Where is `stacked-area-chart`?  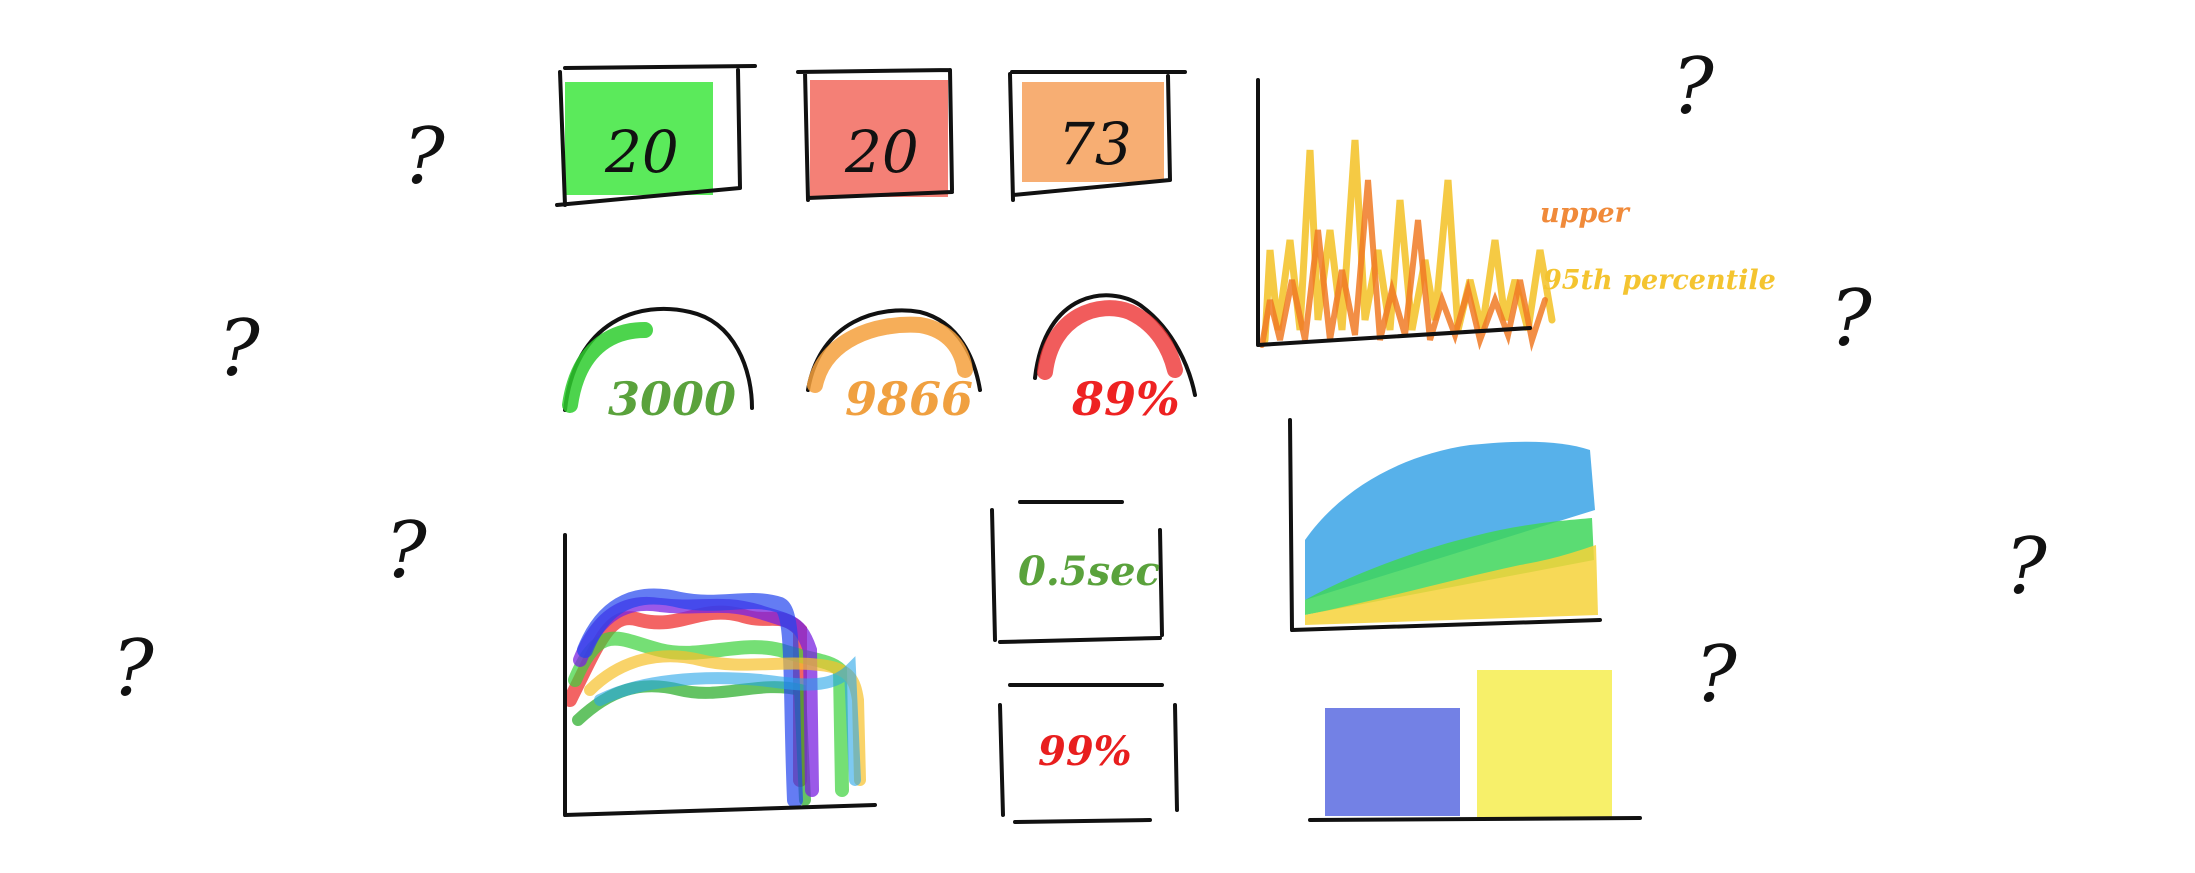
stacked-area-chart is located at coordinates (1445, 525).